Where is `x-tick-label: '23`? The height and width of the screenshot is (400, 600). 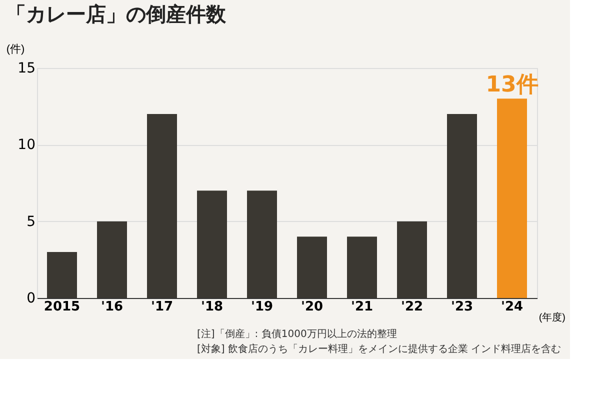 x-tick-label: '23 is located at coordinates (462, 307).